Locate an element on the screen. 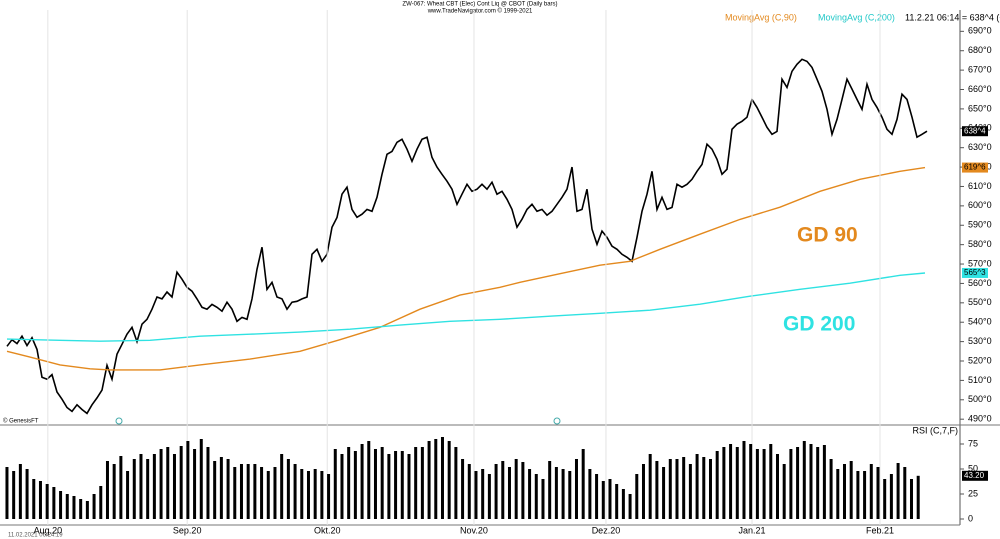  value-tag-label: 619^6 is located at coordinates (975, 167).